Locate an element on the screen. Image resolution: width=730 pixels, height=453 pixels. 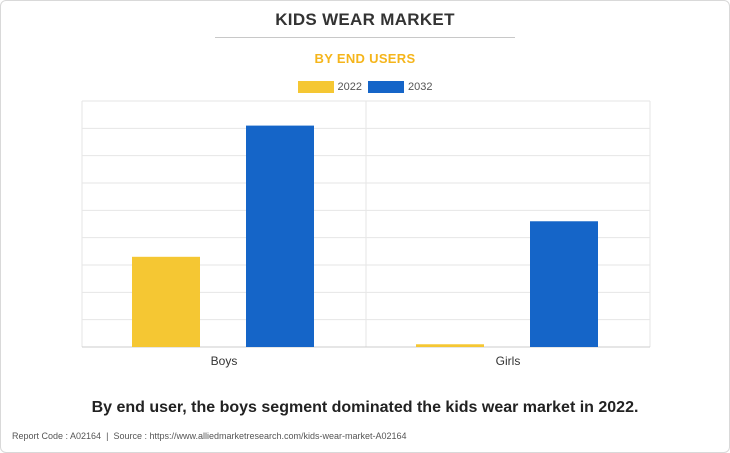
legend: 2022 2032 is located at coordinates (365, 87).